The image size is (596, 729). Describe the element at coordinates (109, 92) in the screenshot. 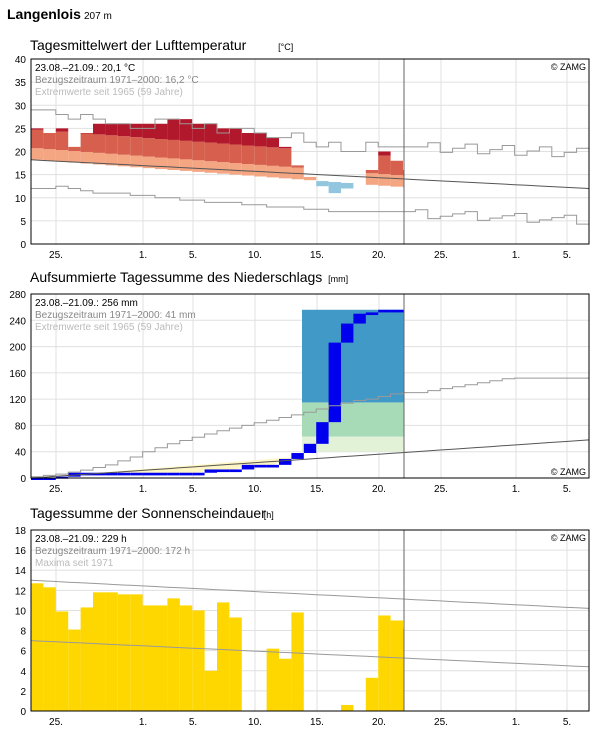

I see `extremes-note: Extremwerte seit 1965 (59 Jahre)` at that location.